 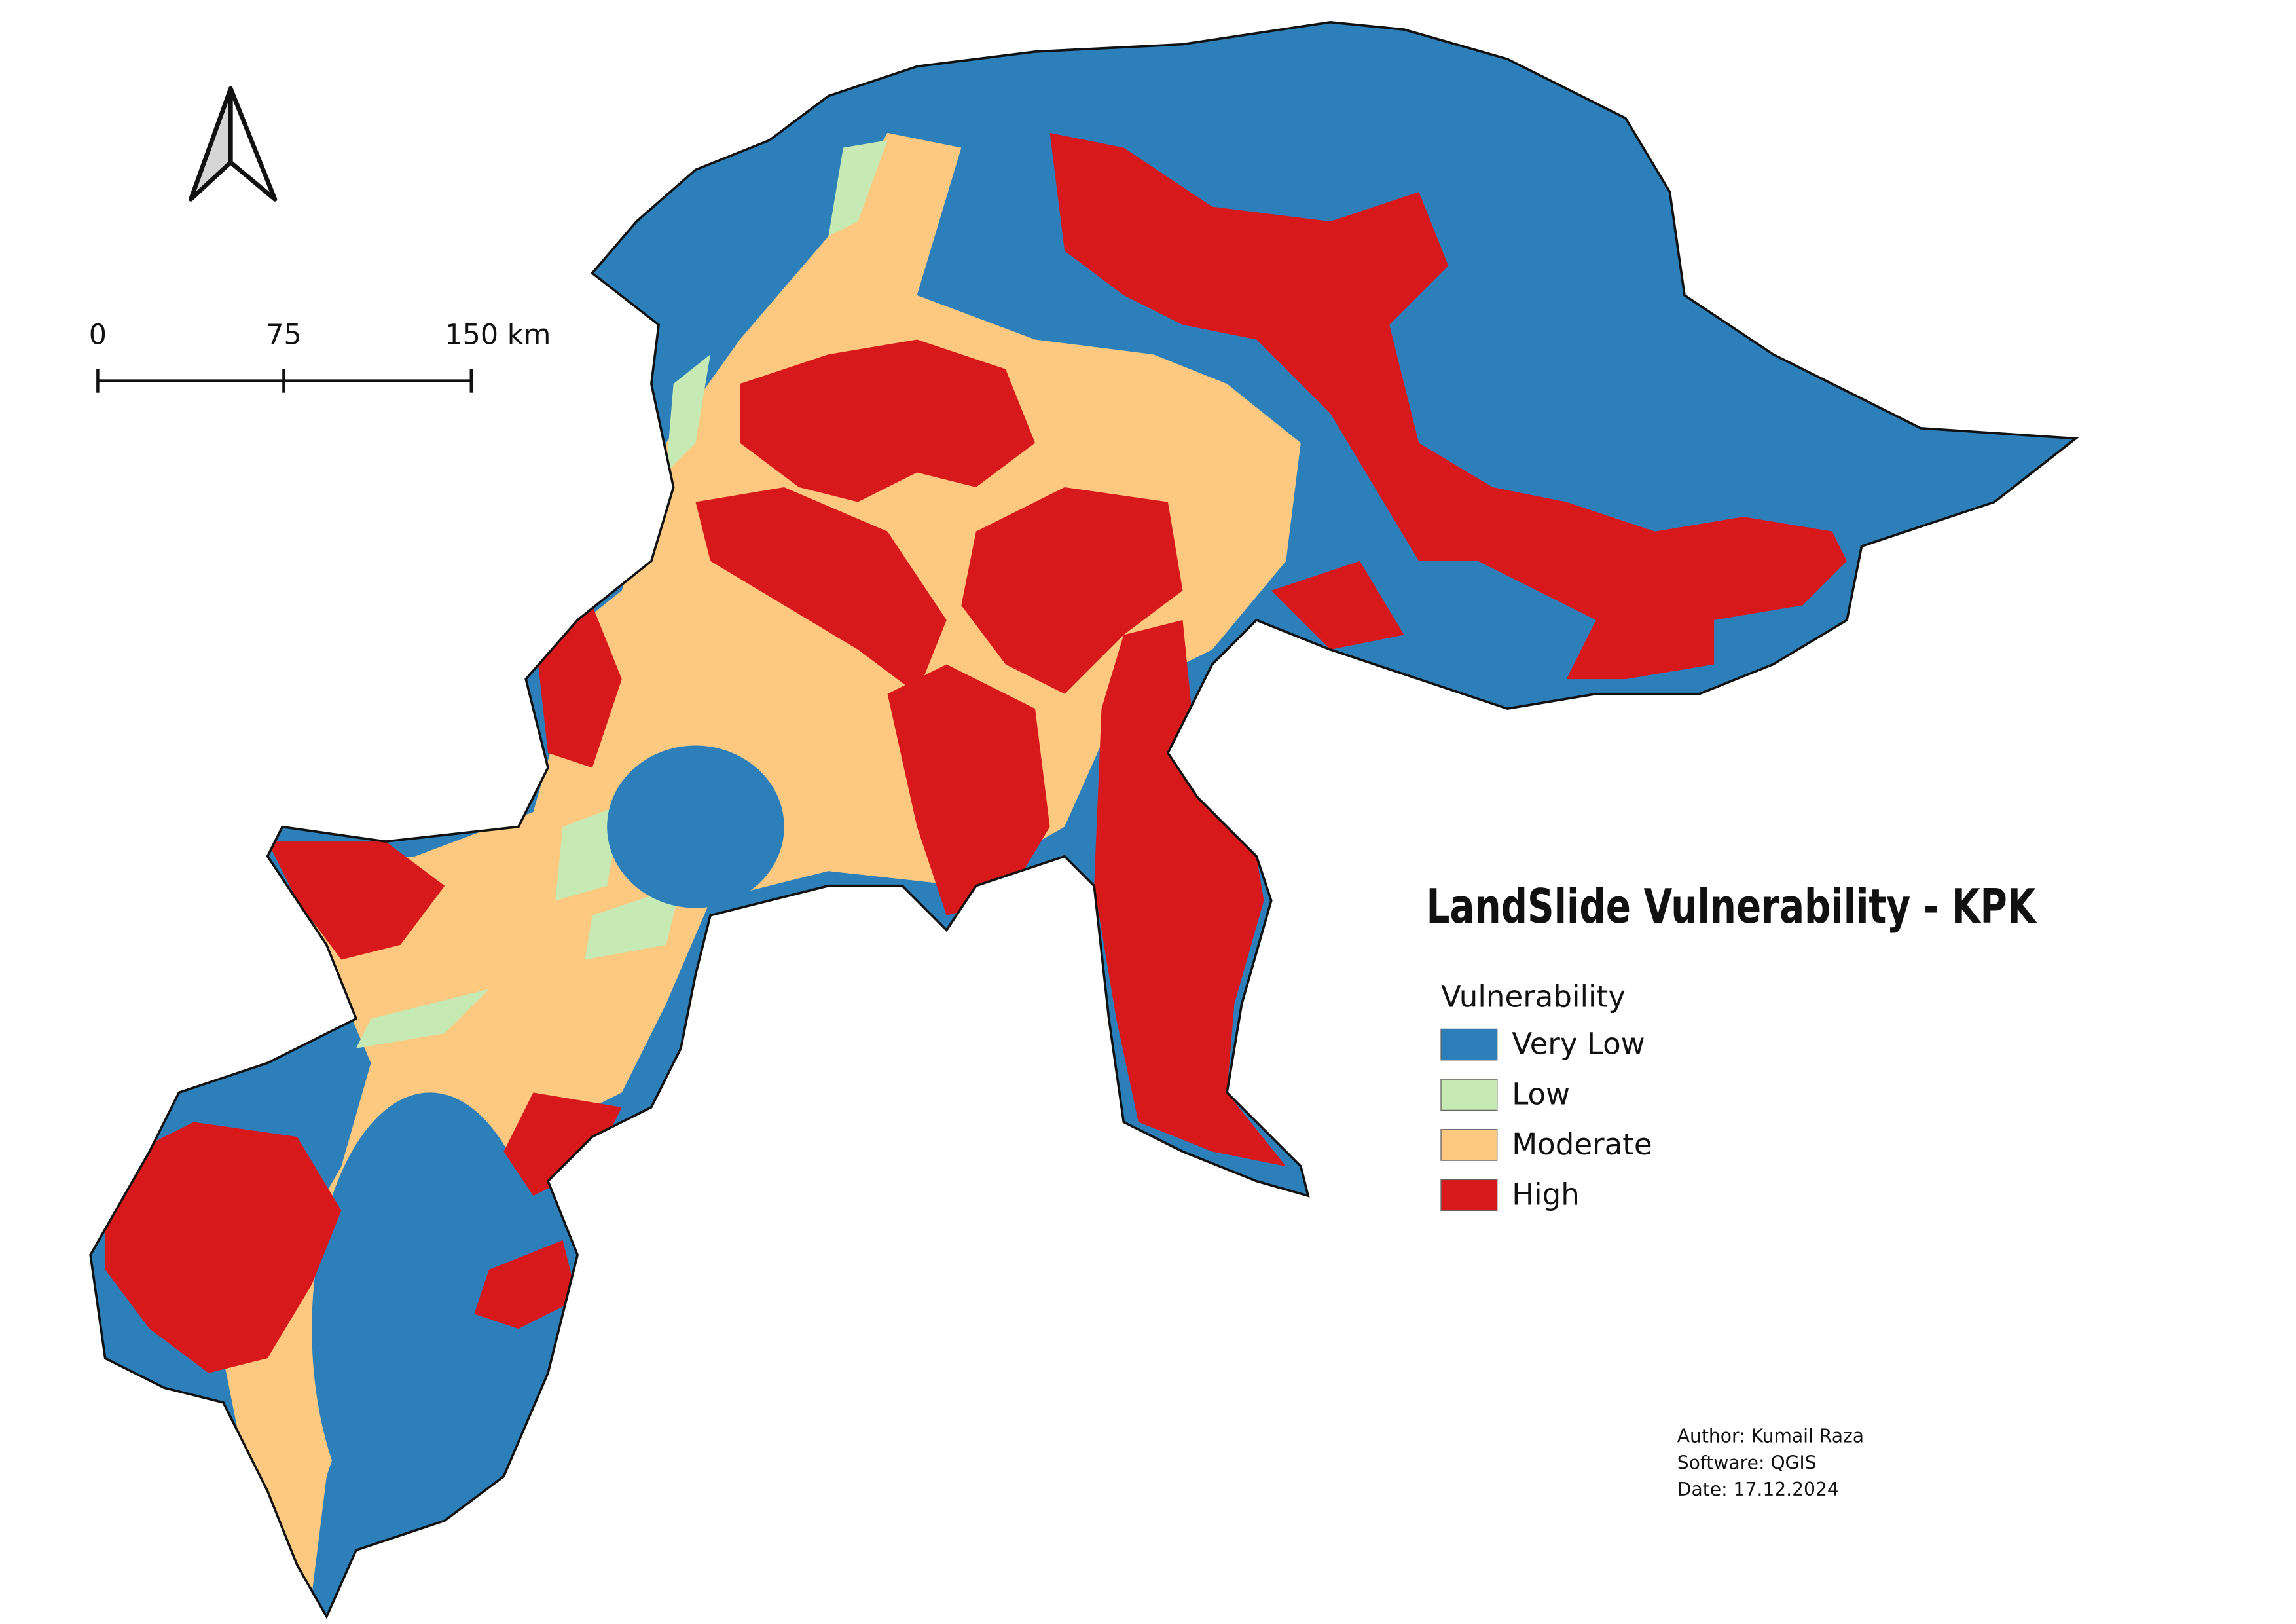 What do you see at coordinates (320, 355) in the screenshot?
I see `scale-bar: 0 75 150 km` at bounding box center [320, 355].